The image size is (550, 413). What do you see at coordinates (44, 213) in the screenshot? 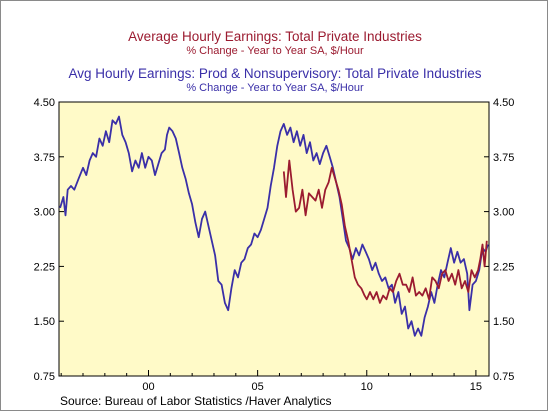
I see `y-tick-label-left: 3.00` at bounding box center [44, 213].